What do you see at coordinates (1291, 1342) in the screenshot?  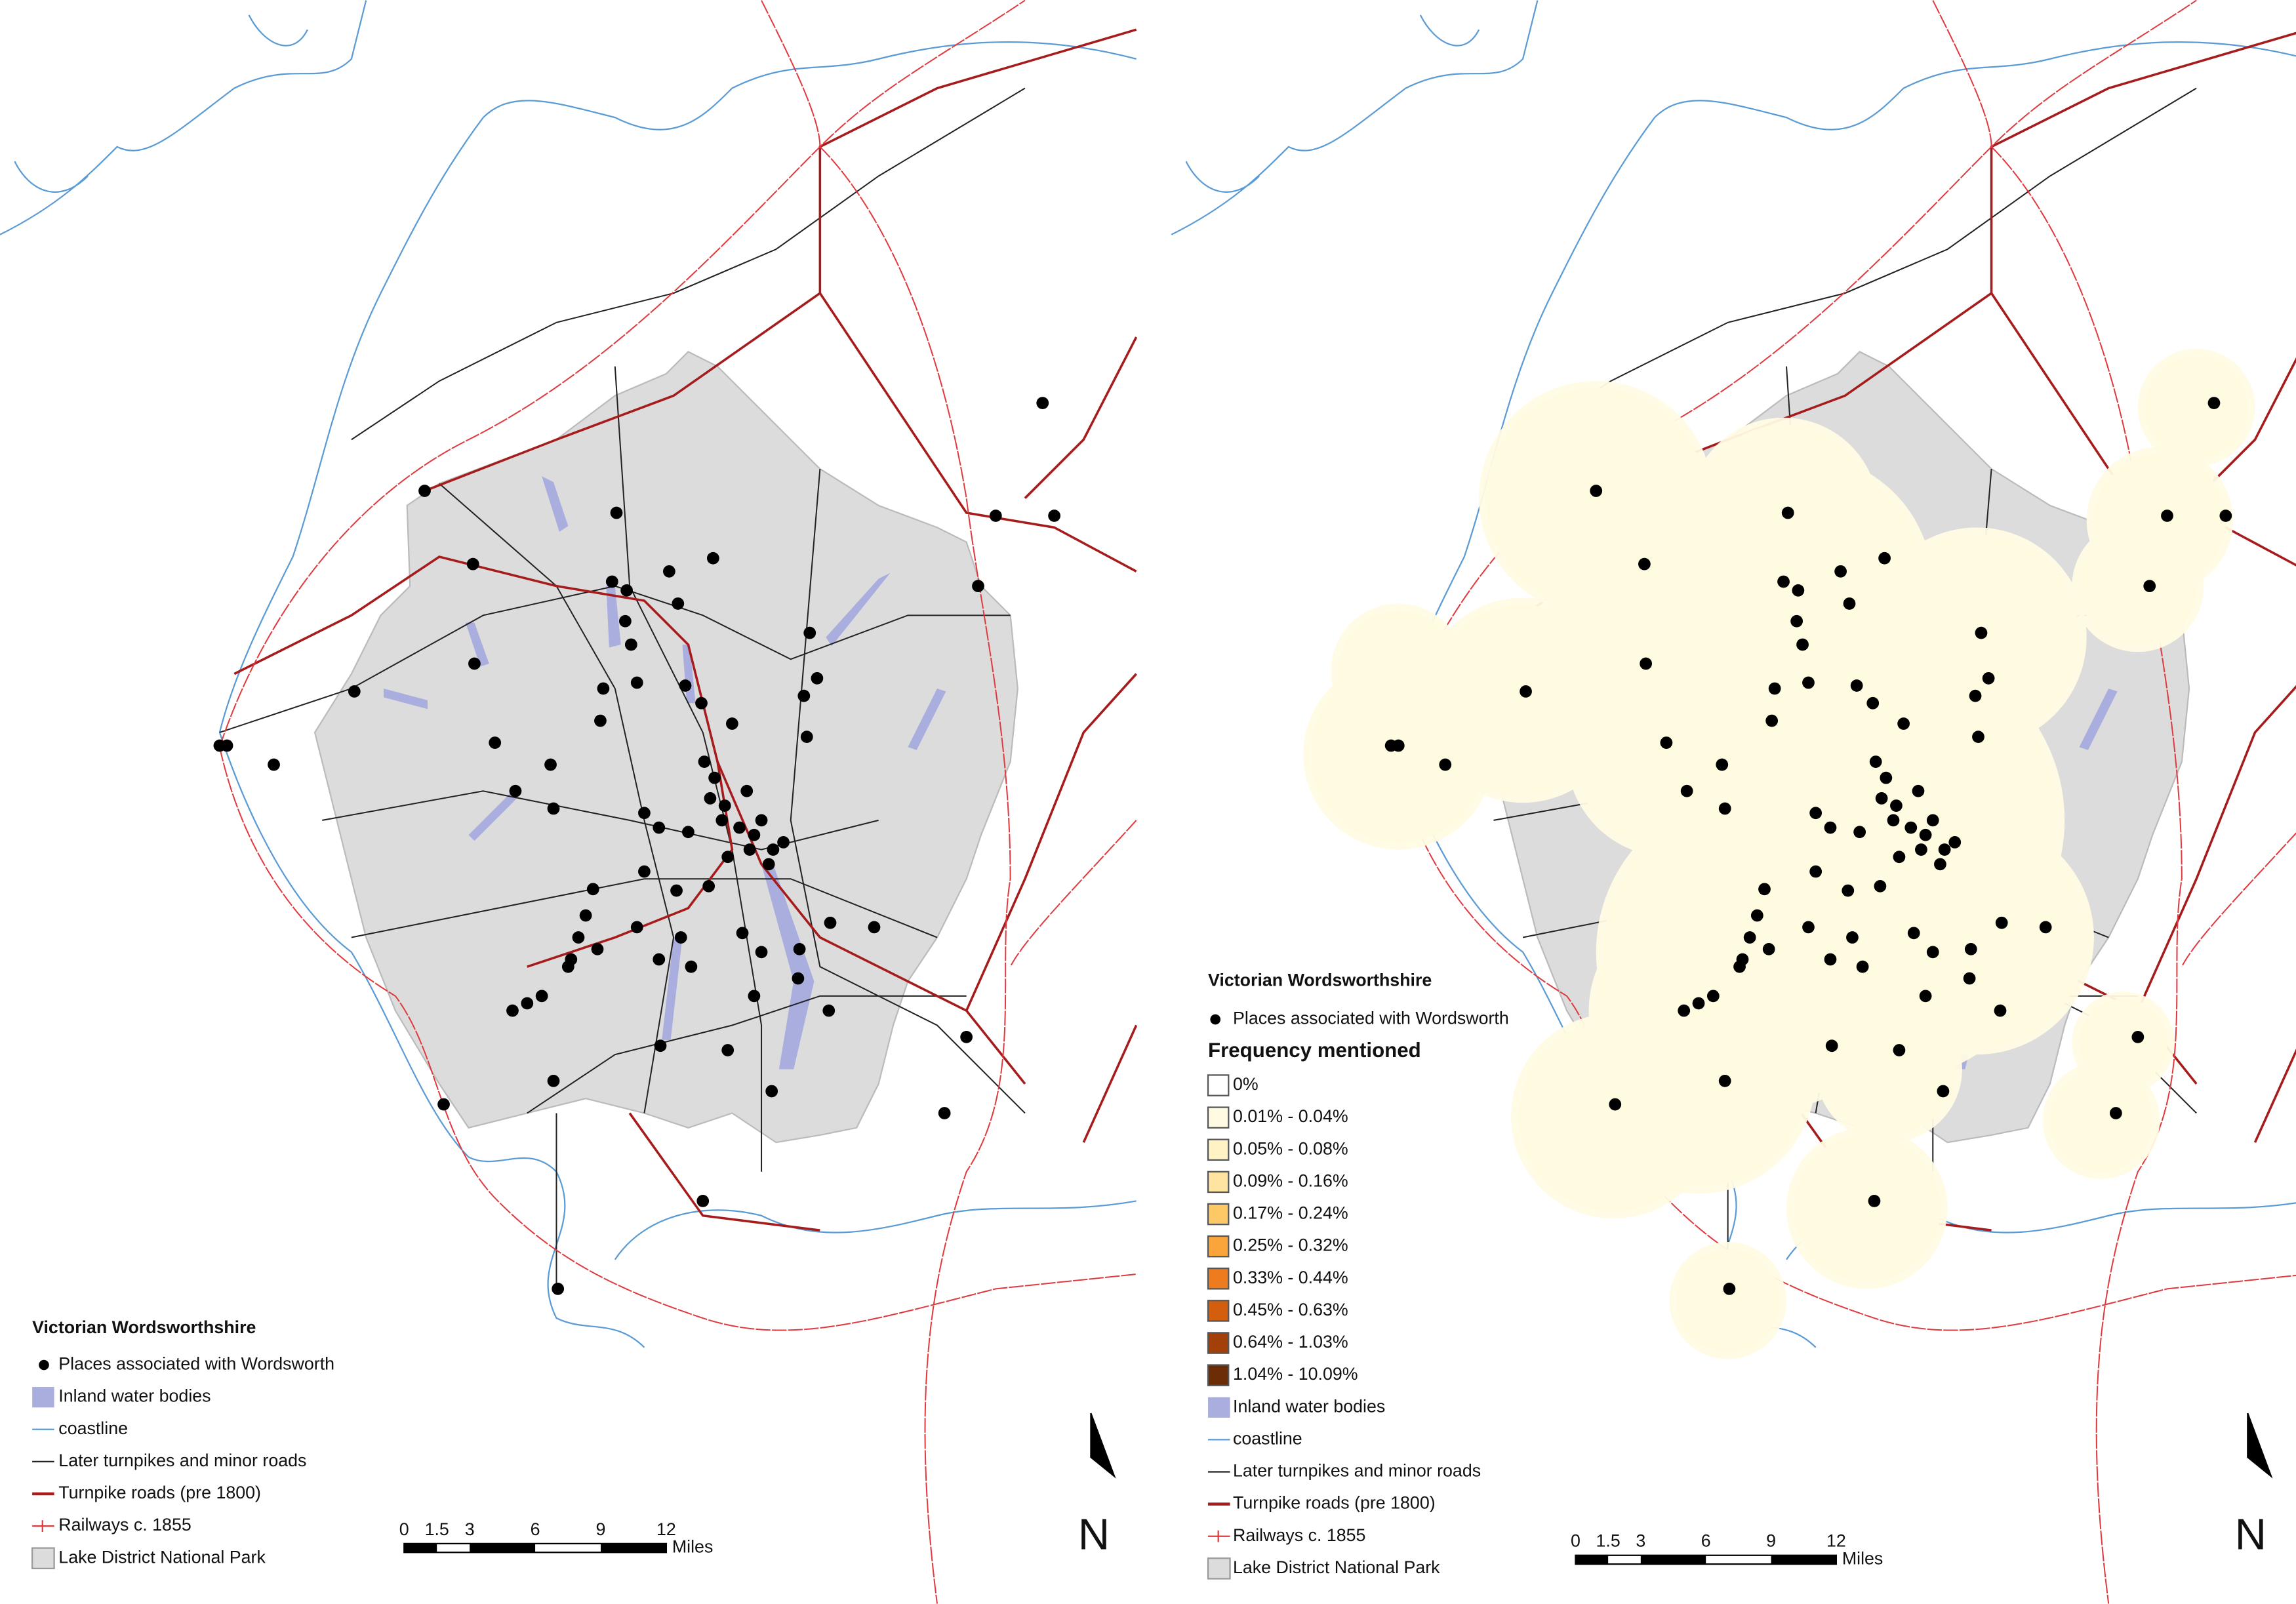 I see `legend-label: 0.64% - 1.03%` at bounding box center [1291, 1342].